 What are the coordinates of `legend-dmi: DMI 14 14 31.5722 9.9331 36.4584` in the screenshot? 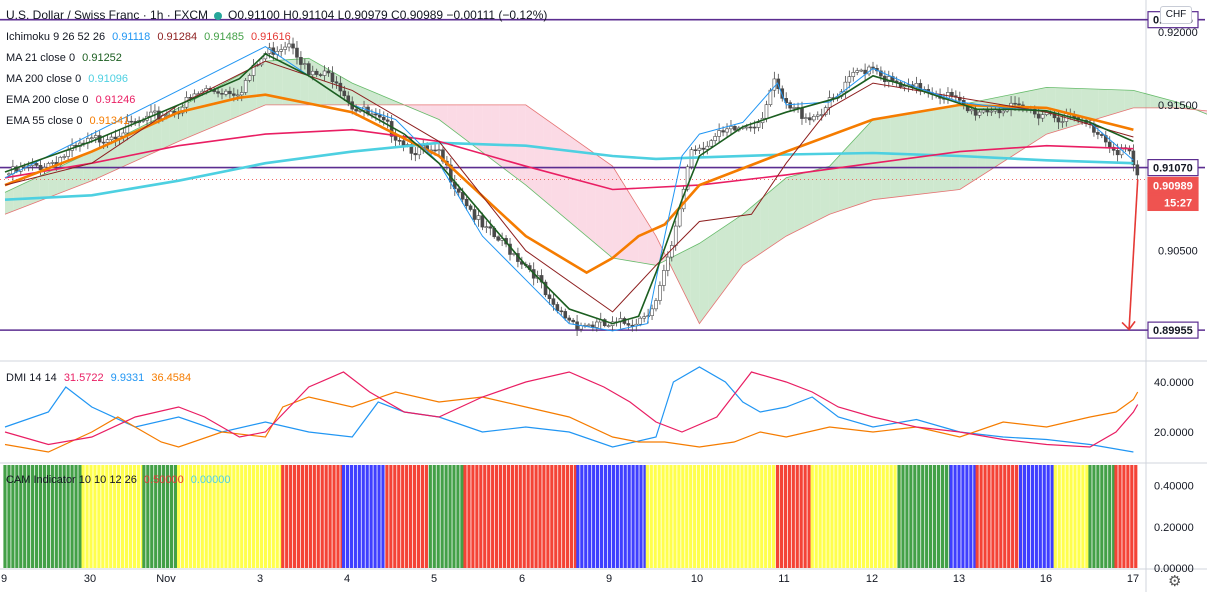 It's located at (98, 378).